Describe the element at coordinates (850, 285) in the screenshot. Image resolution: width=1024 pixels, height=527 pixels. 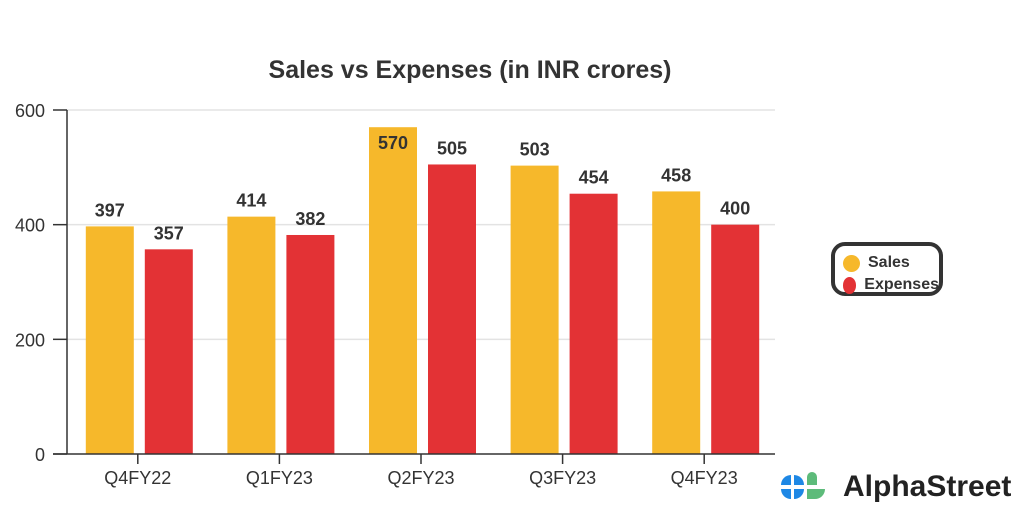
I see `expenses-swatch` at that location.